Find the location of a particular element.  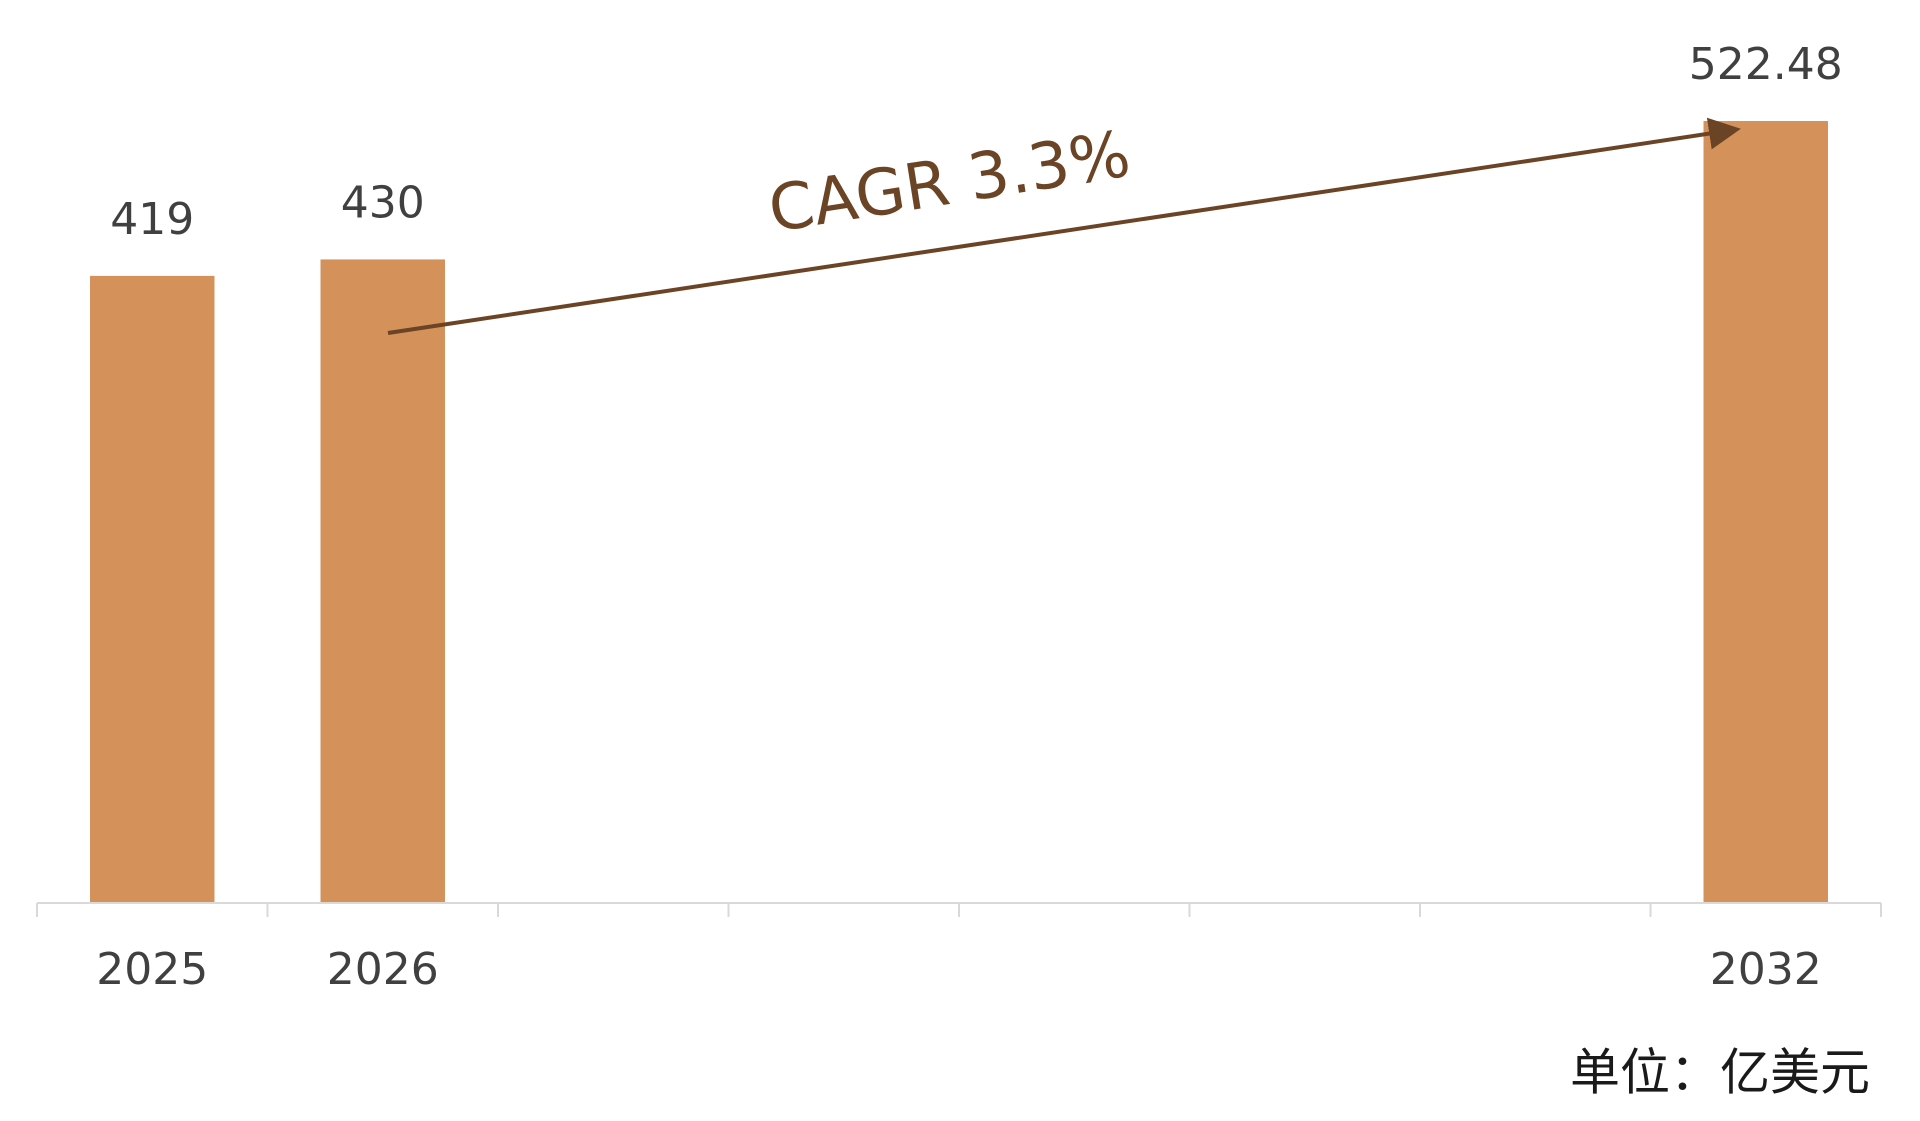

value-label: 430 is located at coordinates (383, 202).